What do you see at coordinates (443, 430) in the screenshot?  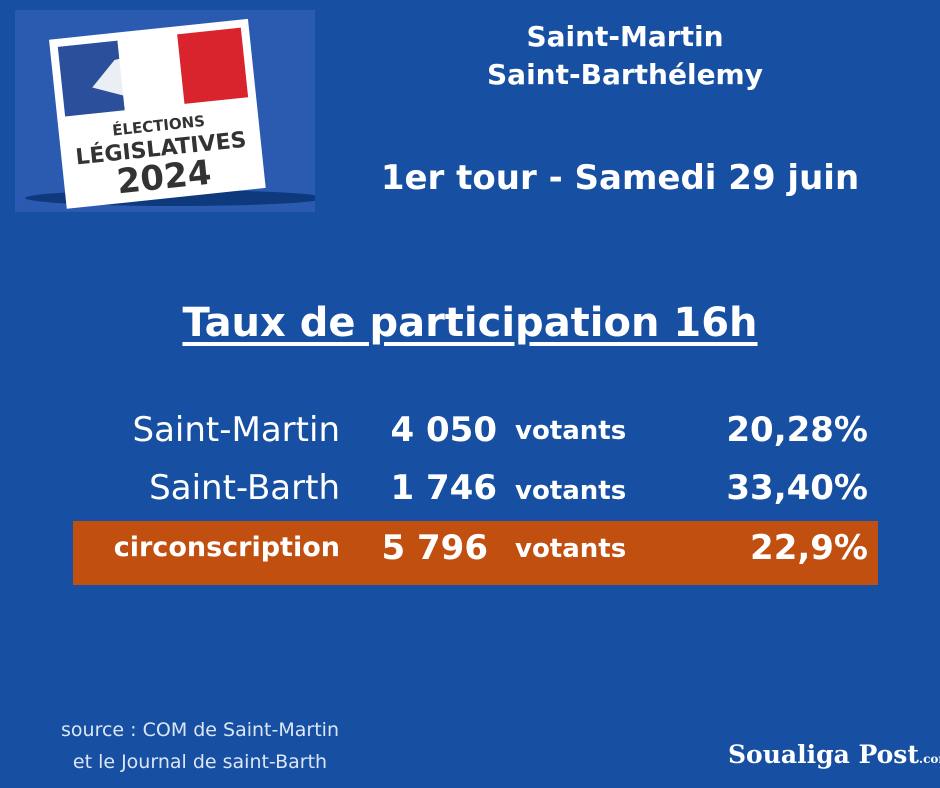 I see `row-count: 4 050` at bounding box center [443, 430].